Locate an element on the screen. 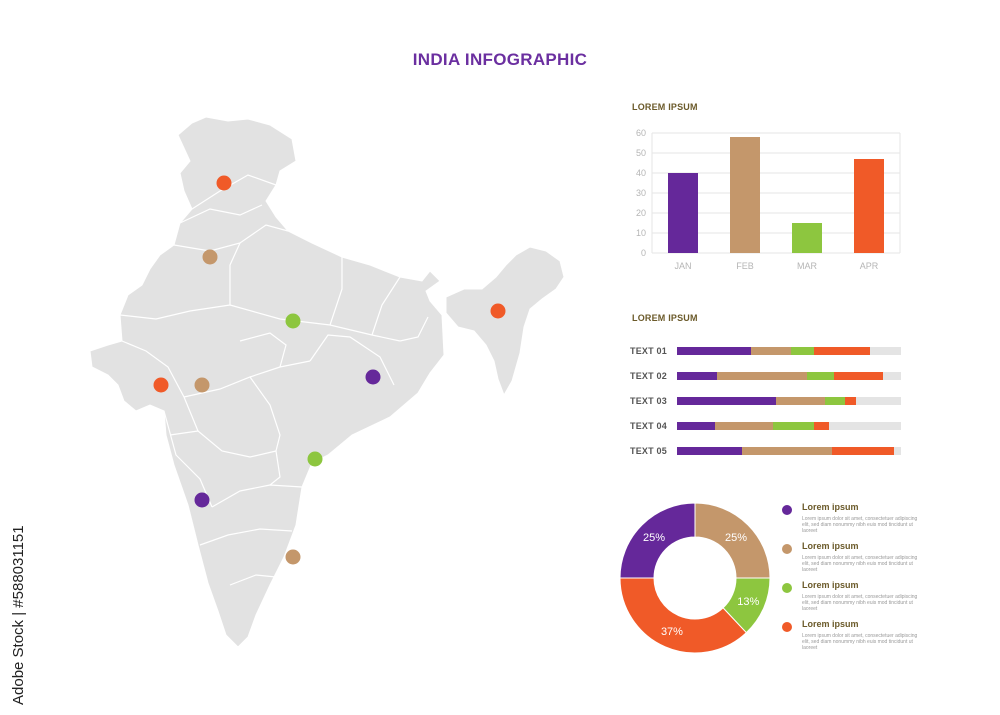 The image size is (1000, 715). stack-row-label: TEXT 04 is located at coordinates (648, 425).